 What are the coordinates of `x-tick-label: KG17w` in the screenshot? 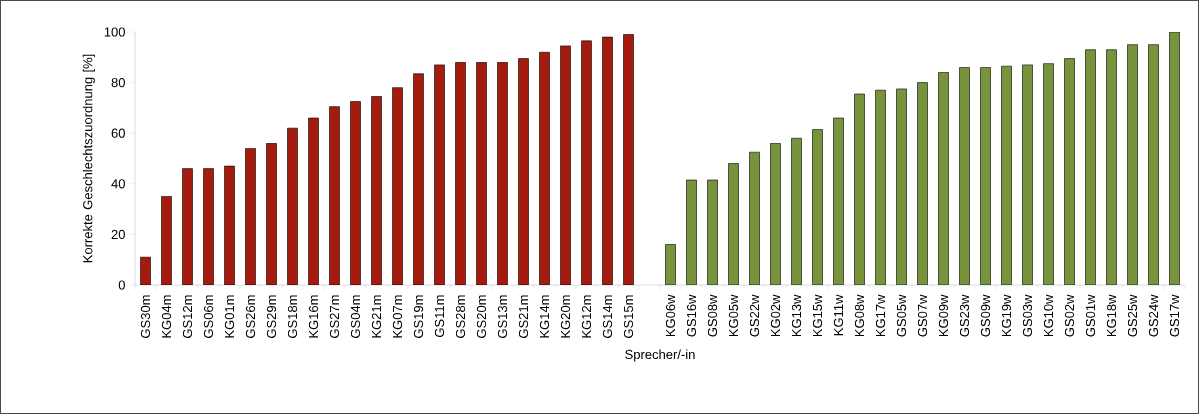 It's located at (880, 315).